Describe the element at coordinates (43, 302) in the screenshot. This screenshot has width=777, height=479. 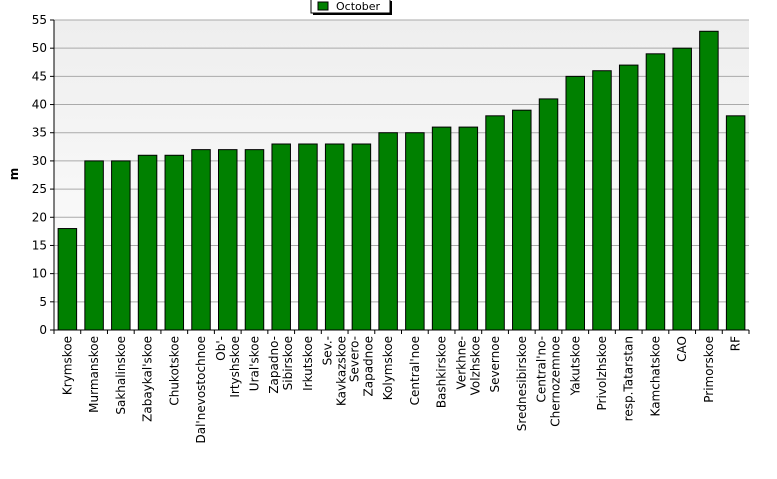
I see `y-tick-label: 5` at that location.